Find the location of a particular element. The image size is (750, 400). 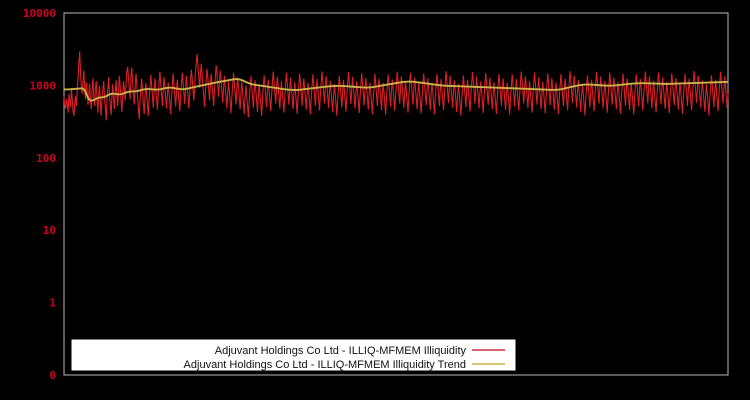

series-illiquidity_trend is located at coordinates (396, 90).